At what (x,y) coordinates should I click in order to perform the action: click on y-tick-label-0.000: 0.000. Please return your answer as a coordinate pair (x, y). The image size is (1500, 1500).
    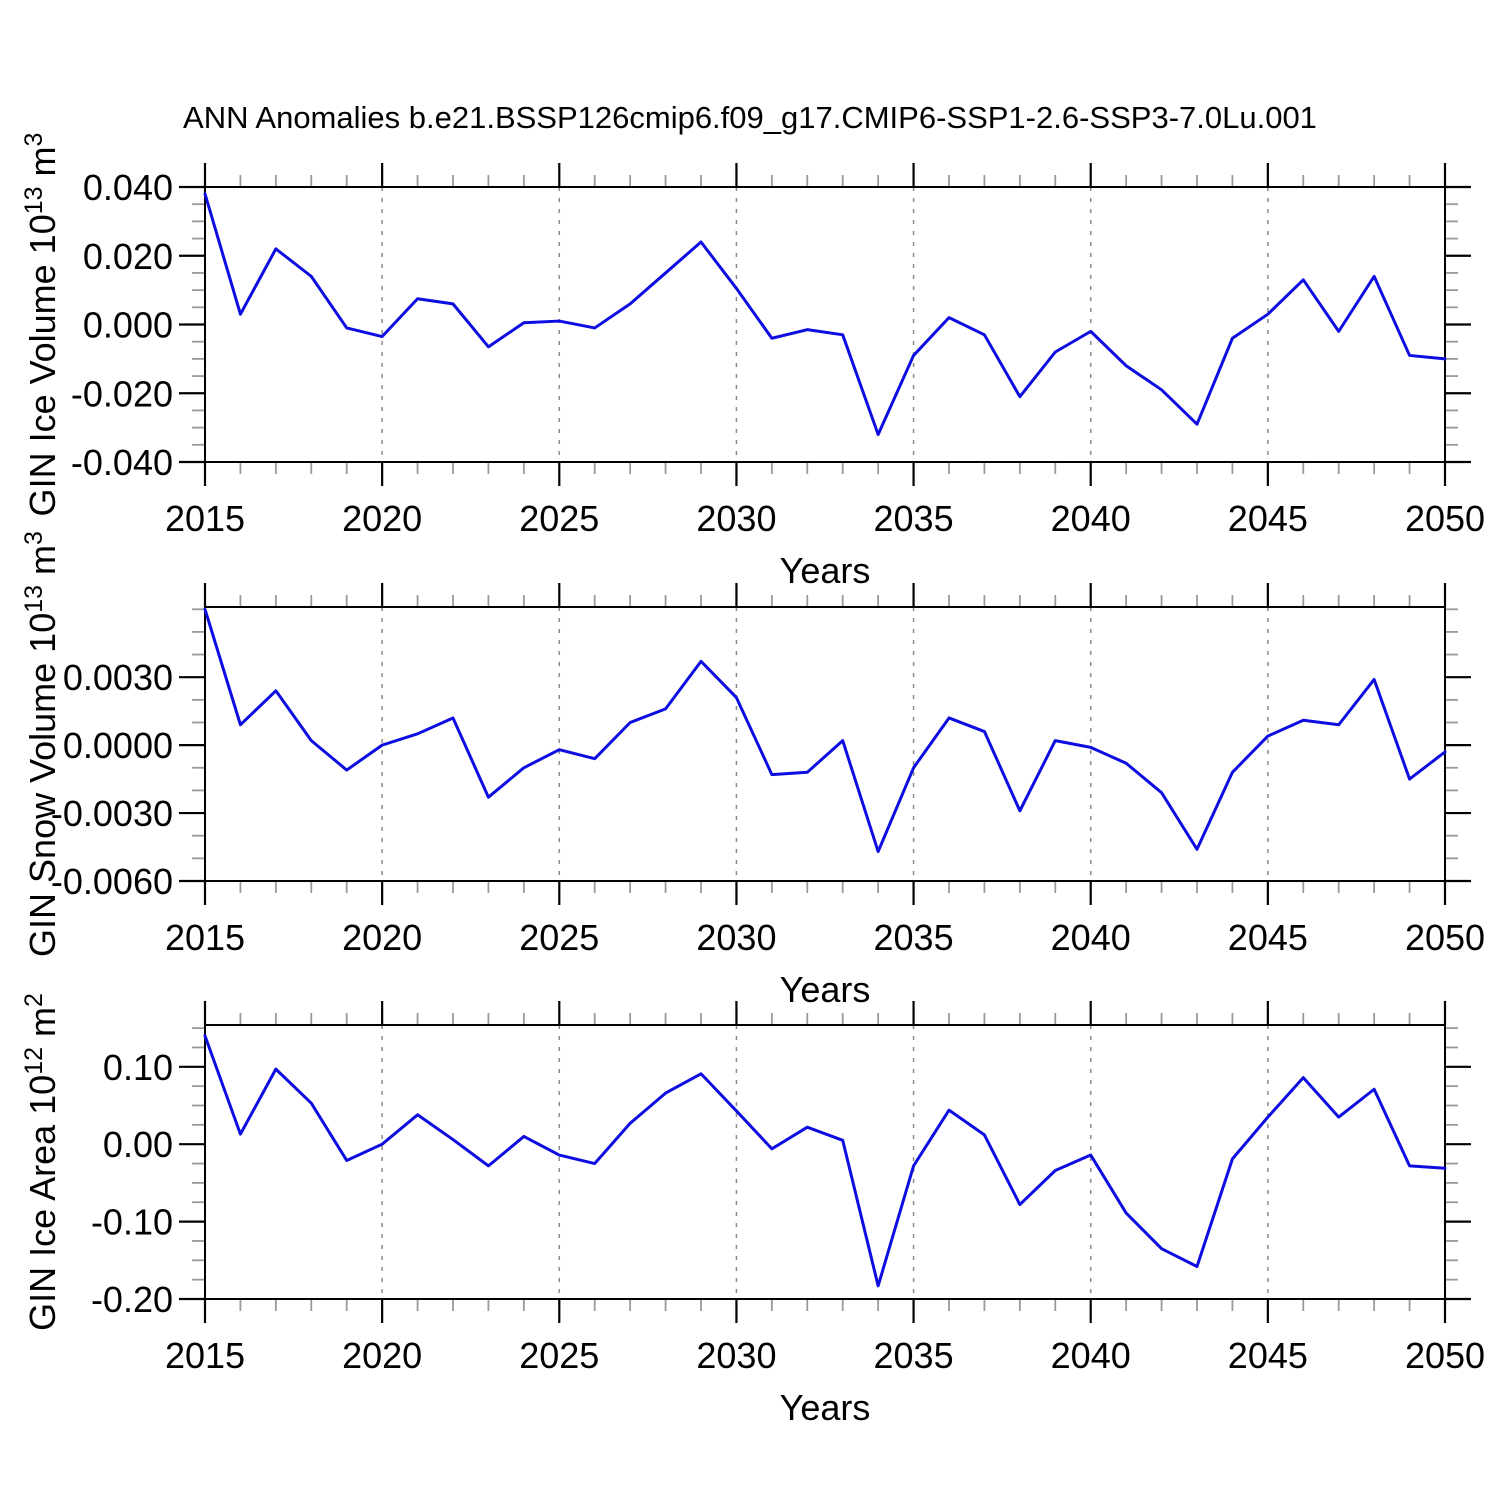
    Looking at the image, I should click on (128, 325).